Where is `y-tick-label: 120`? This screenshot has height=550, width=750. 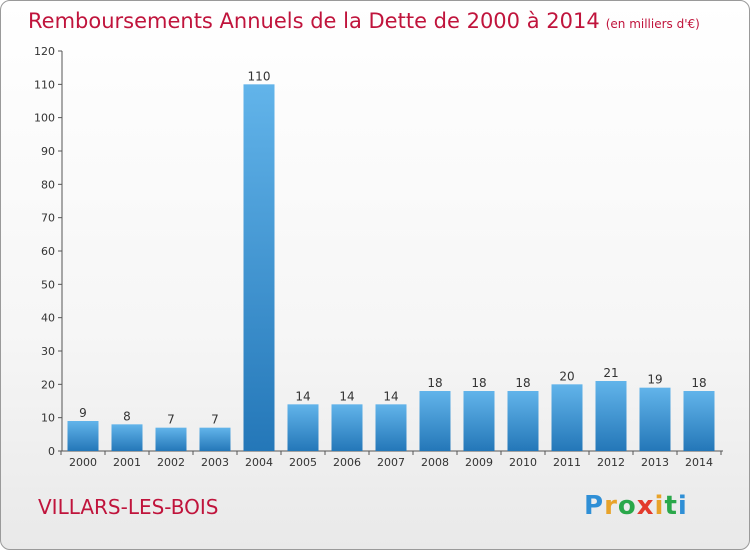 y-tick-label: 120 is located at coordinates (44, 51).